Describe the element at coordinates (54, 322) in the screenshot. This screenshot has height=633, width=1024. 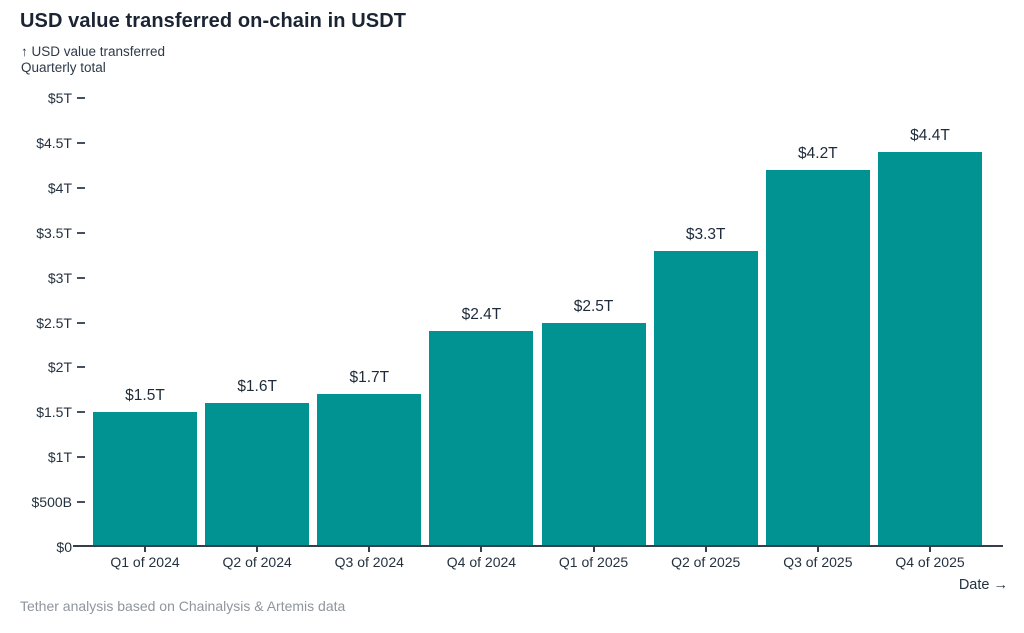
I see `y-tick-label: $2.5T` at that location.